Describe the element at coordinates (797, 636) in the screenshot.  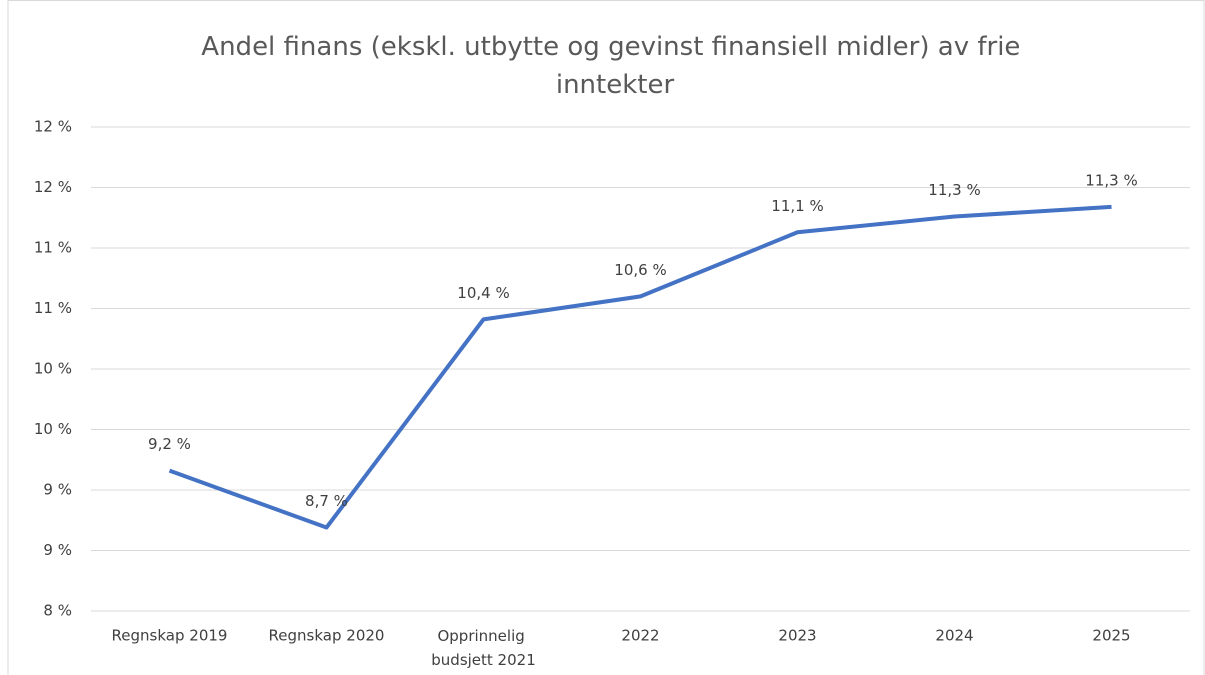
I see `x-tick-label: 2023` at that location.